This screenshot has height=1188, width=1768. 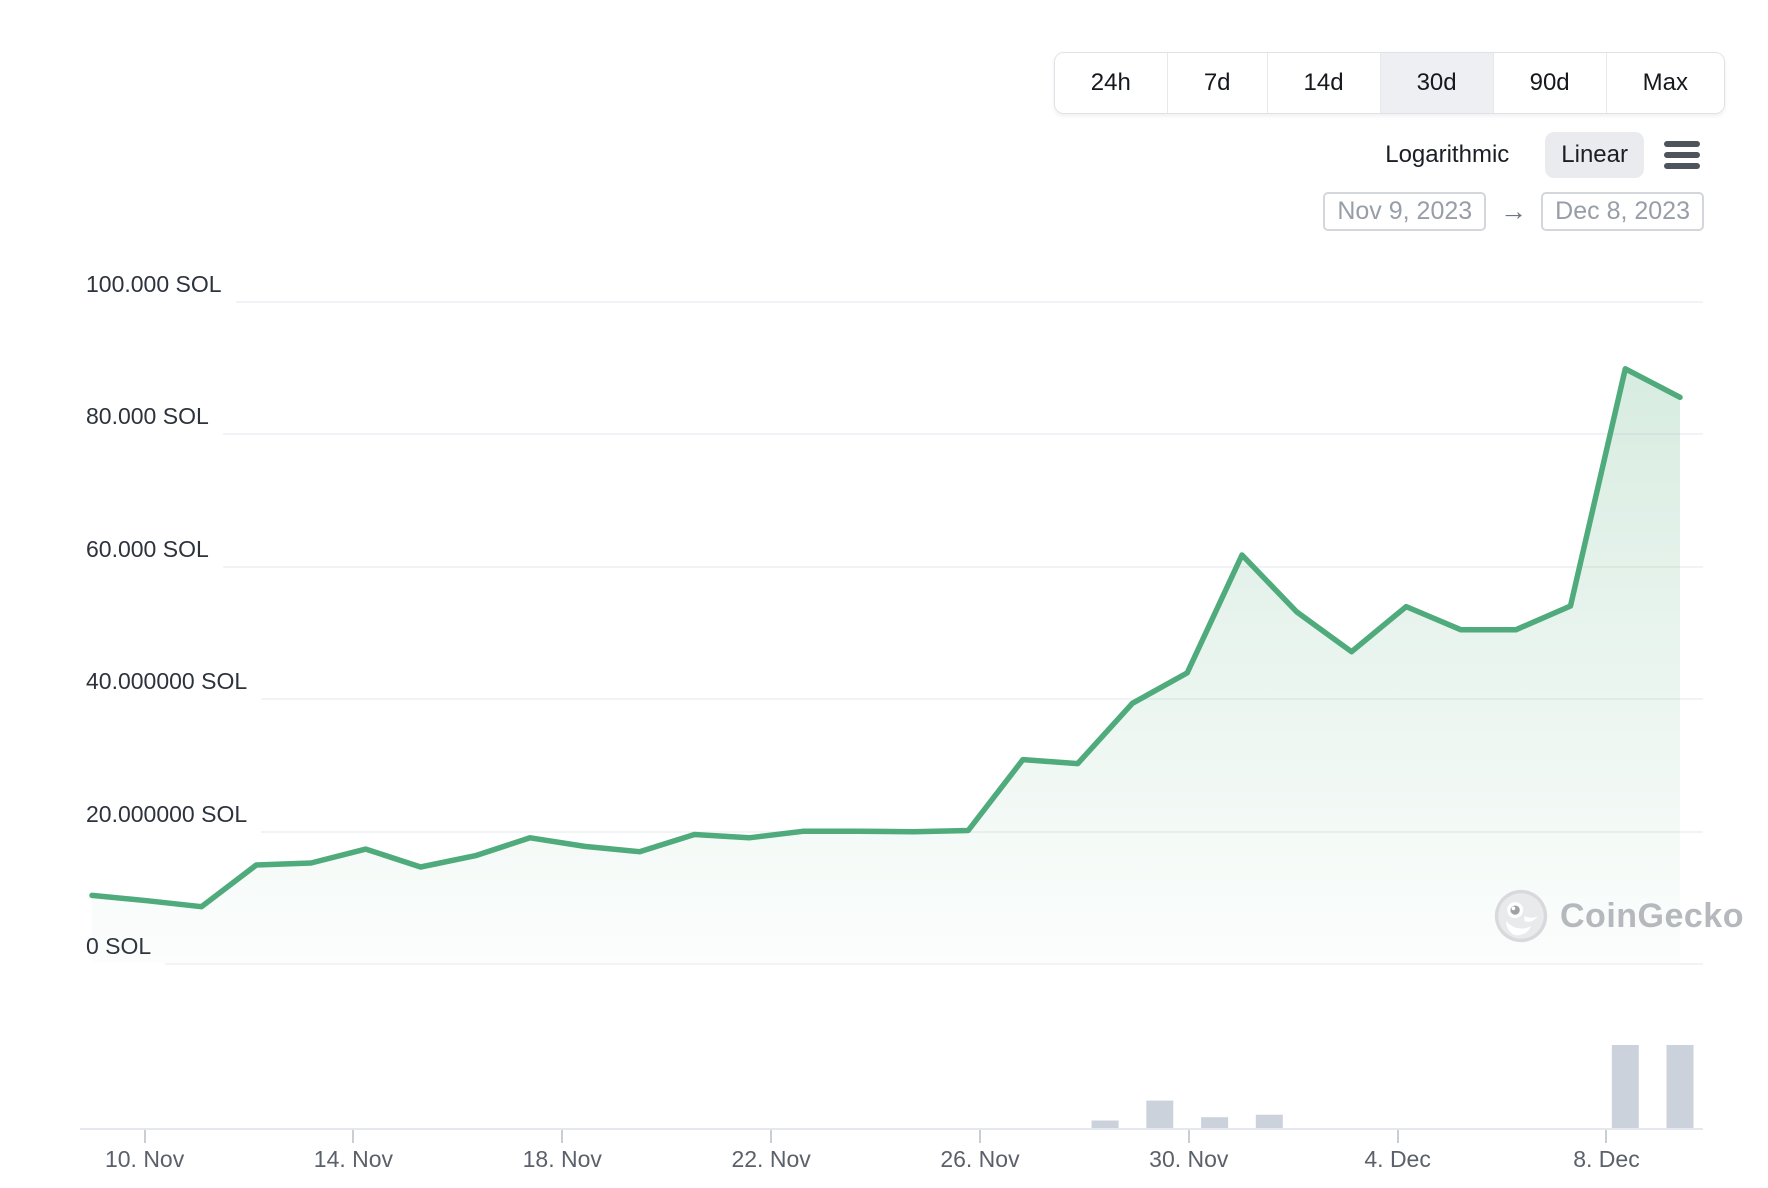 I want to click on time-range-30d: 30d, so click(x=1436, y=83).